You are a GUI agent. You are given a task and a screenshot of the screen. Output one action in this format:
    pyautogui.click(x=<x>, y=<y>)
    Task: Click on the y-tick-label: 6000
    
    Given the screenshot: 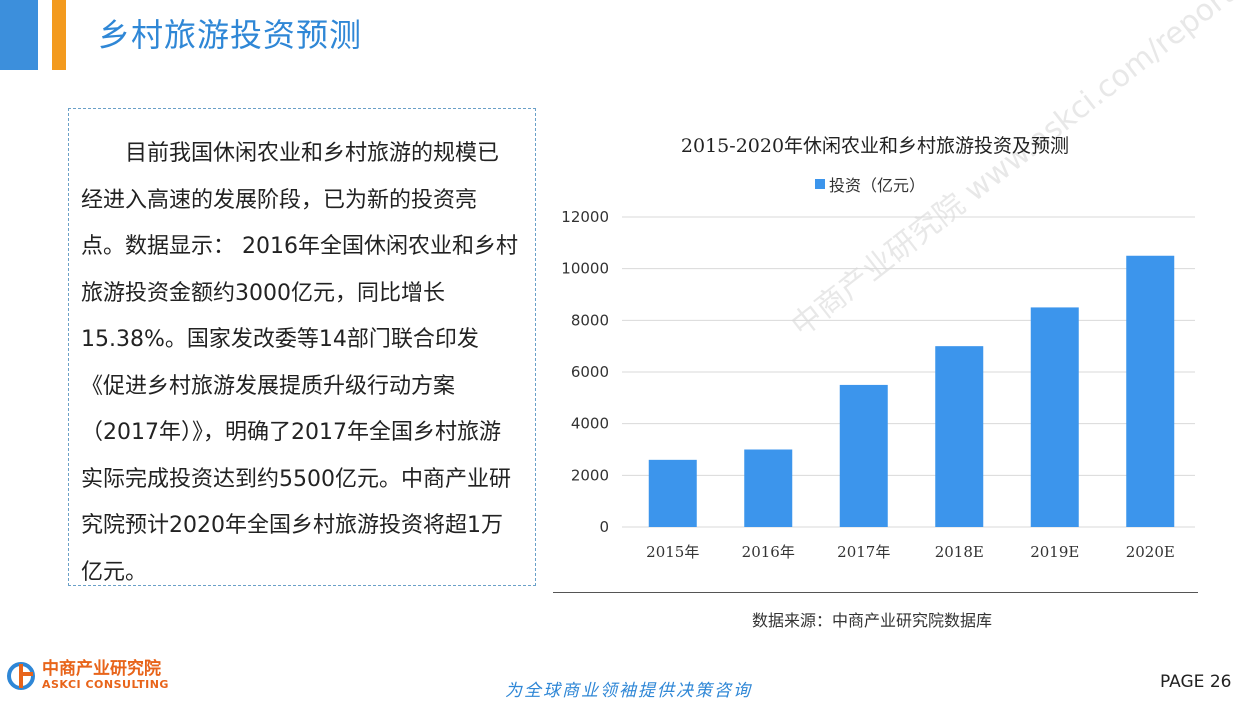 What is the action you would take?
    pyautogui.click(x=590, y=372)
    